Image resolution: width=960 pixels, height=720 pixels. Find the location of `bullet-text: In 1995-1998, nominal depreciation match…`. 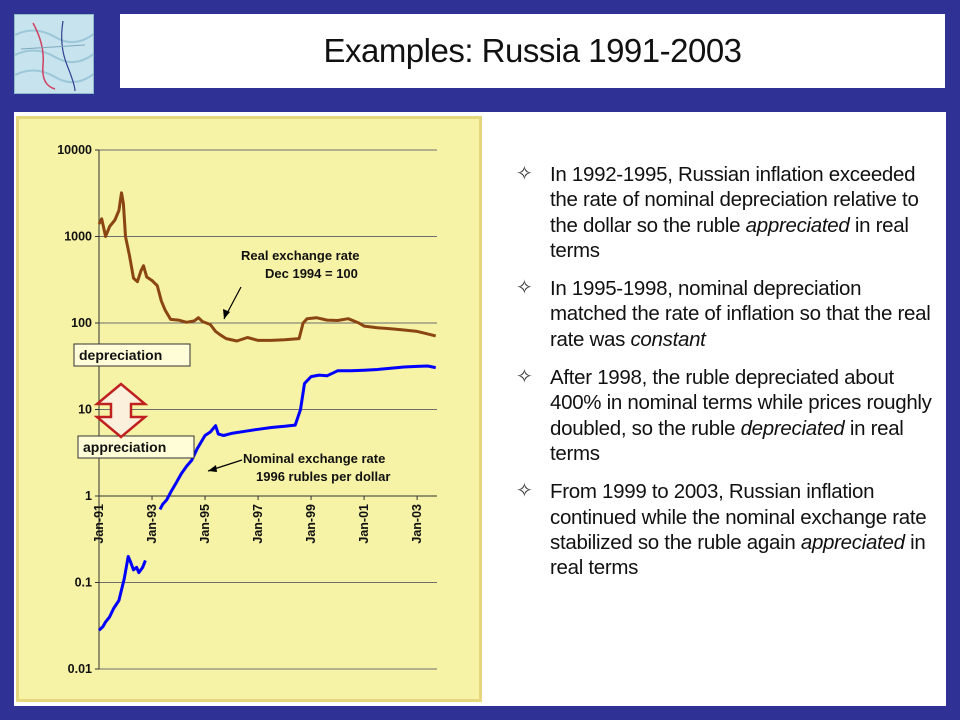

bullet-text: In 1995-1998, nominal depreciation match… is located at coordinates (740, 314).